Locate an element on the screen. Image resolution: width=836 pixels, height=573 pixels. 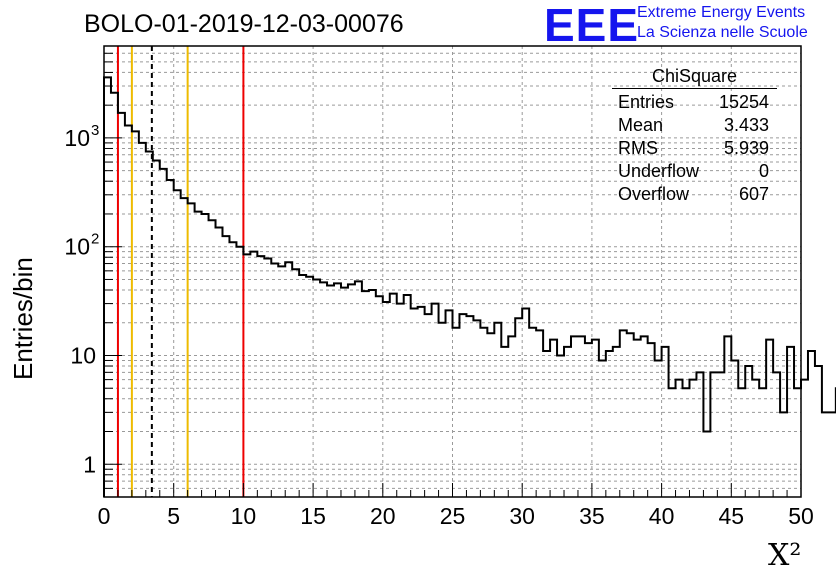
x-tick-label: 35 is located at coordinates (592, 516).